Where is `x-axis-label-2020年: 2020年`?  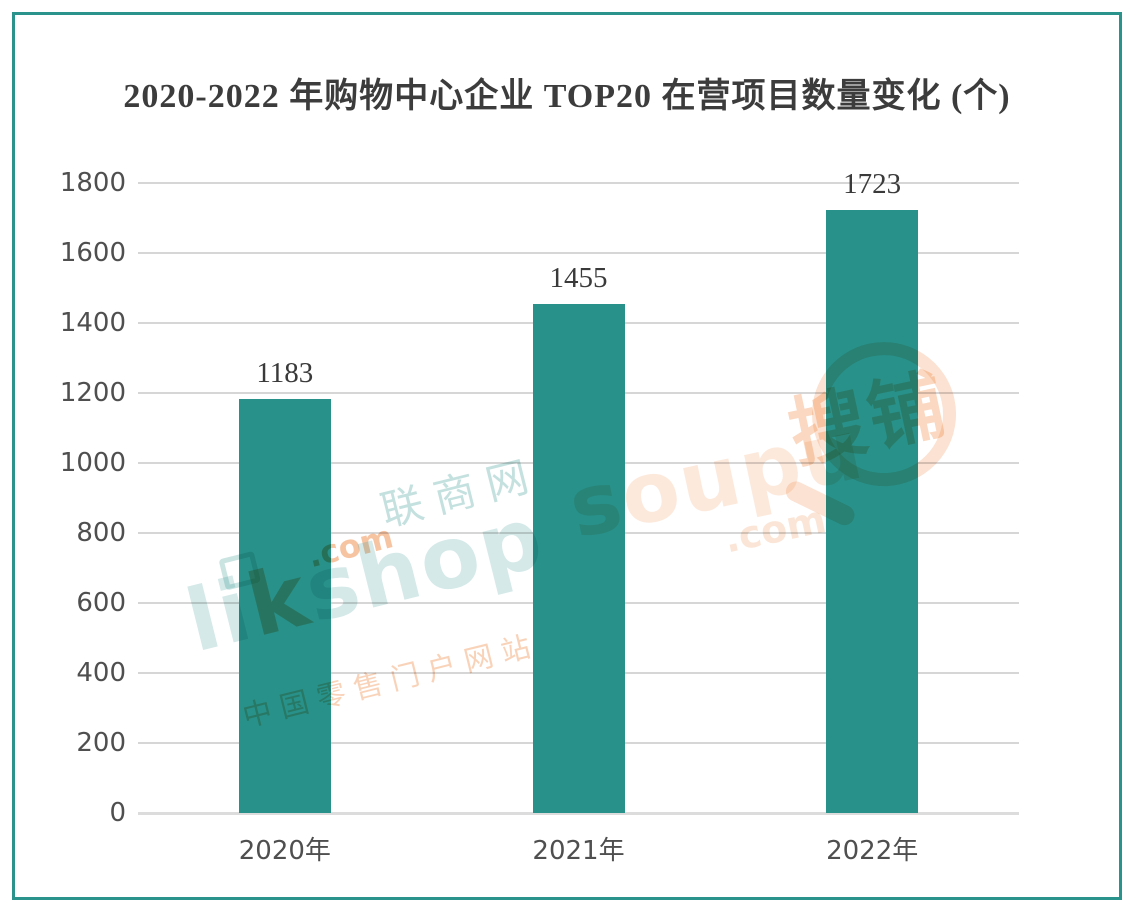 x-axis-label-2020年: 2020年 is located at coordinates (284, 851).